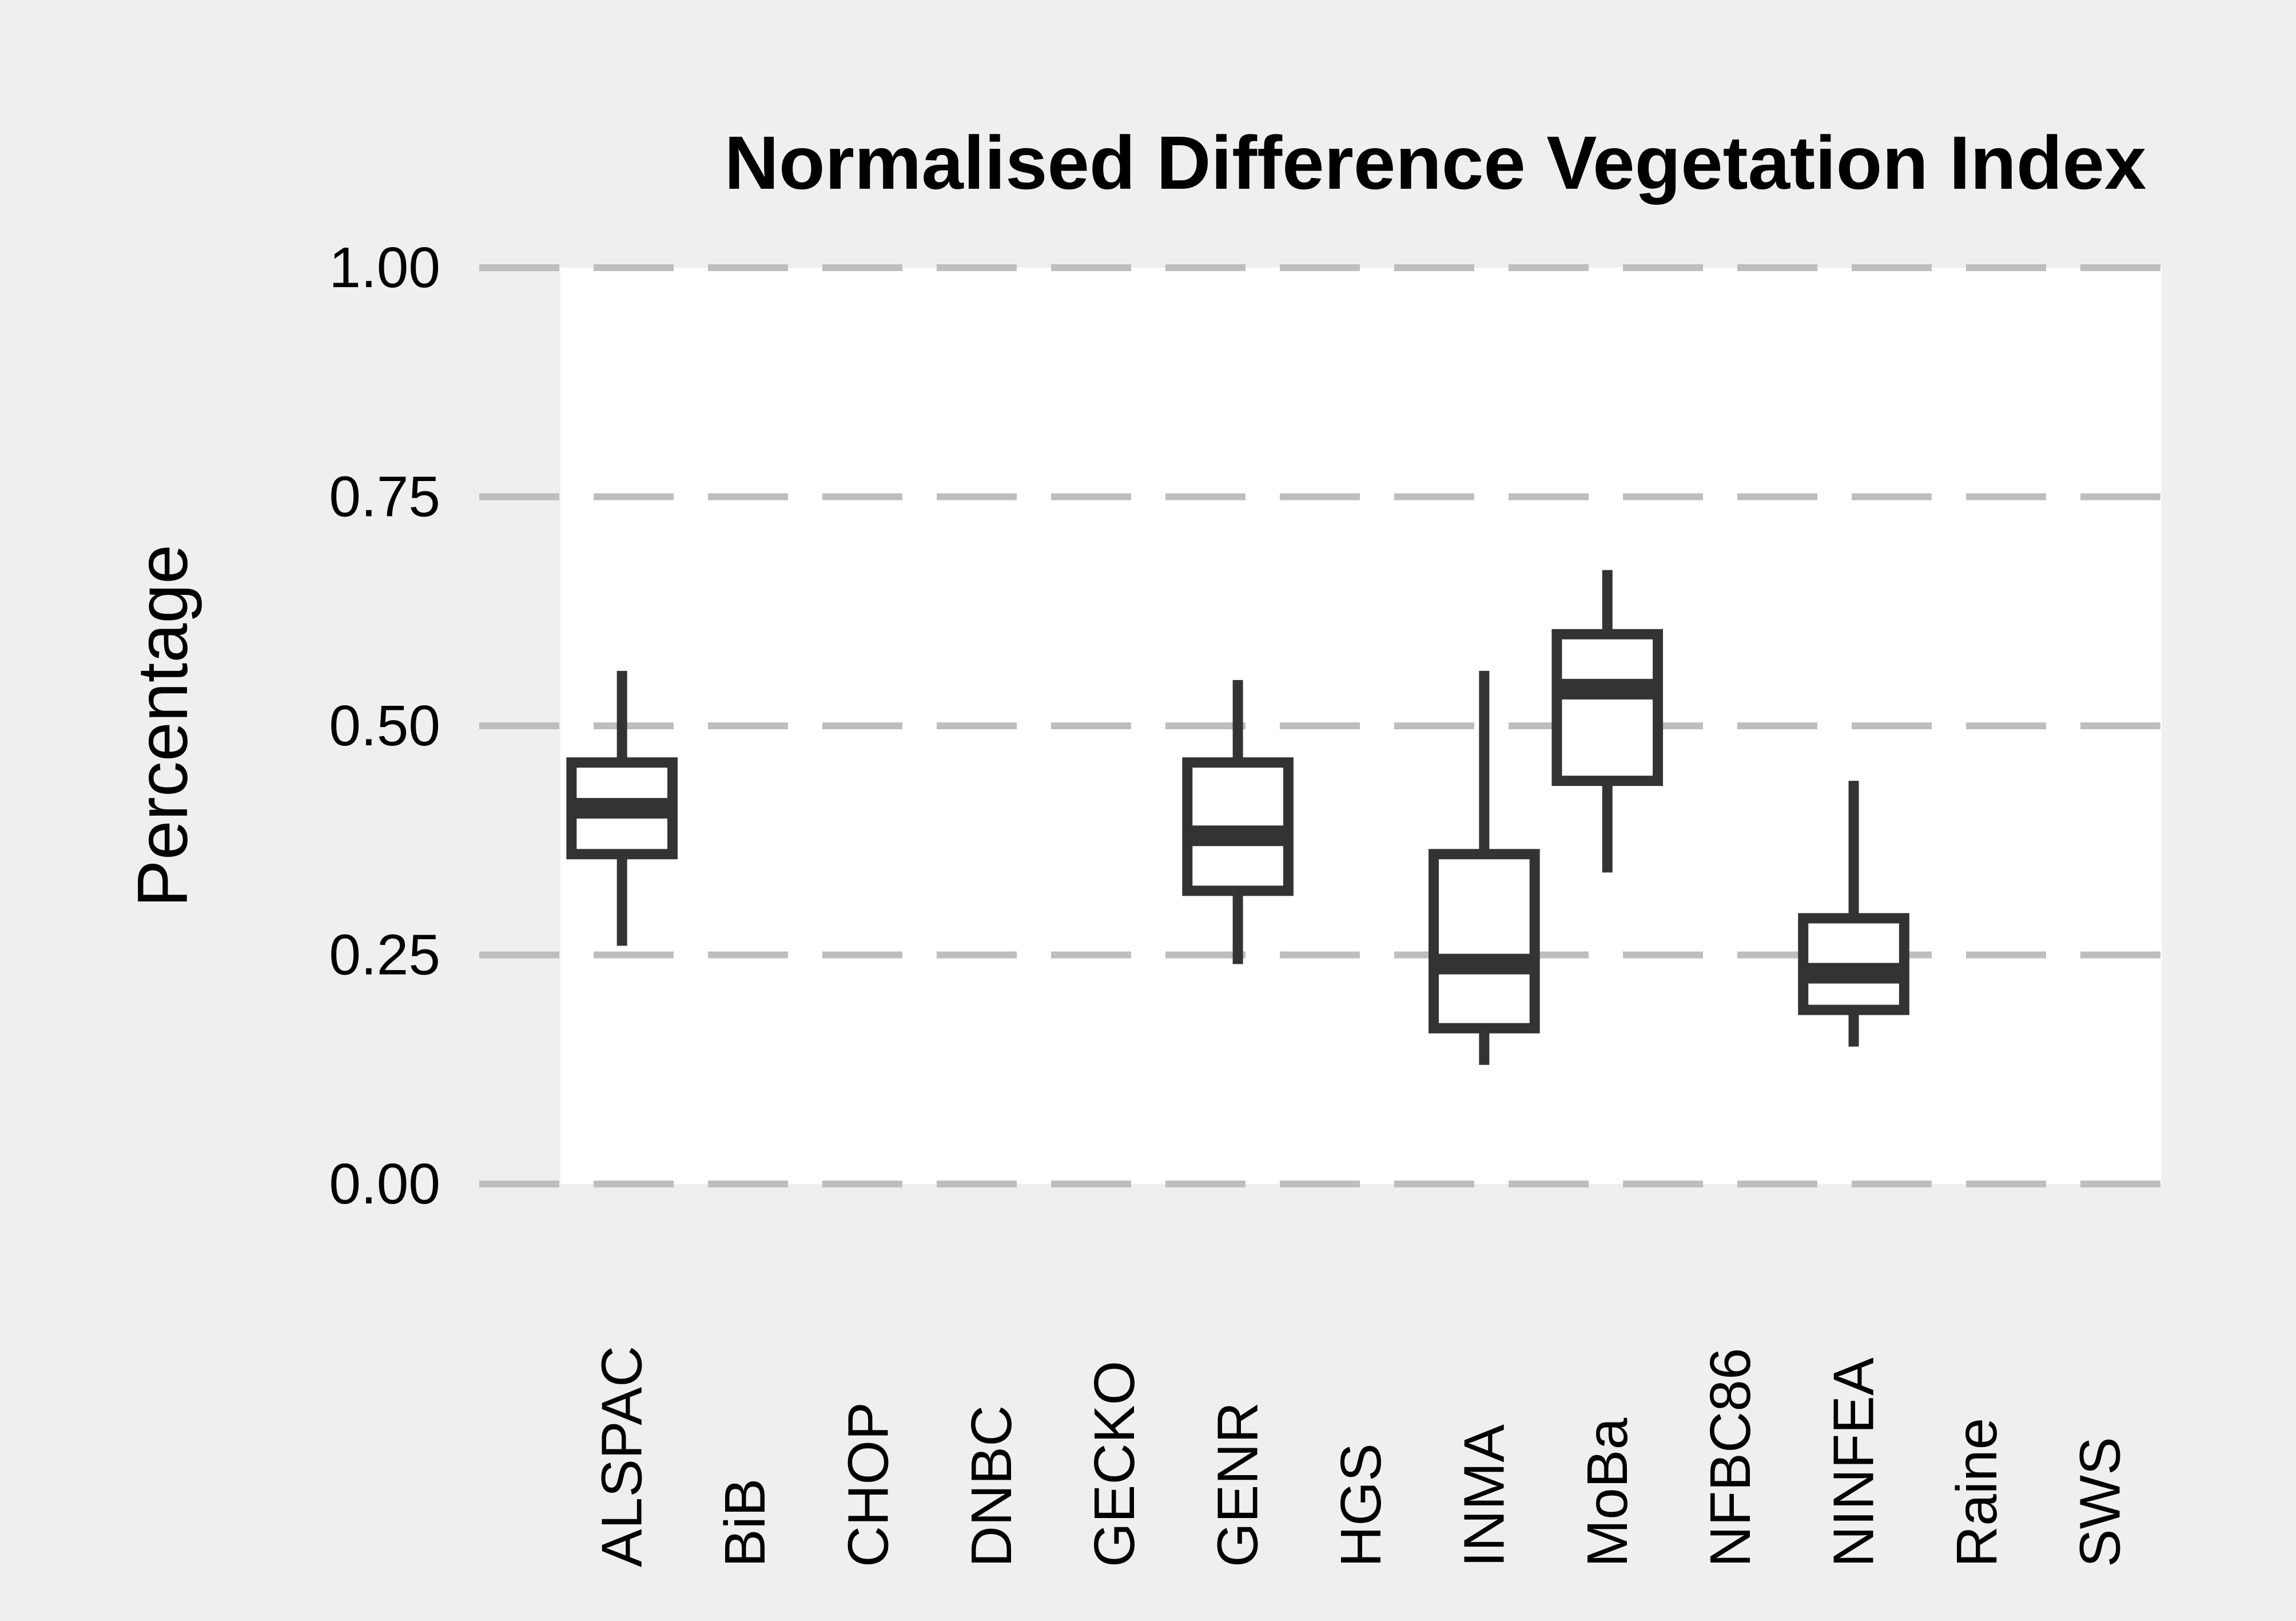 The width and height of the screenshot is (2296, 1621). Describe the element at coordinates (622, 808) in the screenshot. I see `box-alspac` at that location.